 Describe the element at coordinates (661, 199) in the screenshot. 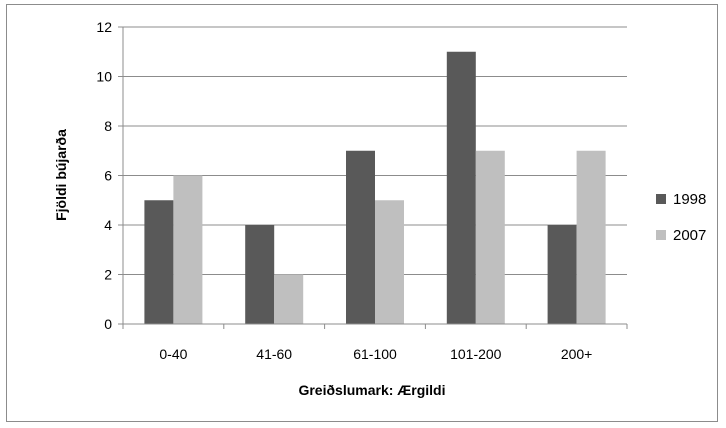

I see `legend-swatch-1998` at that location.